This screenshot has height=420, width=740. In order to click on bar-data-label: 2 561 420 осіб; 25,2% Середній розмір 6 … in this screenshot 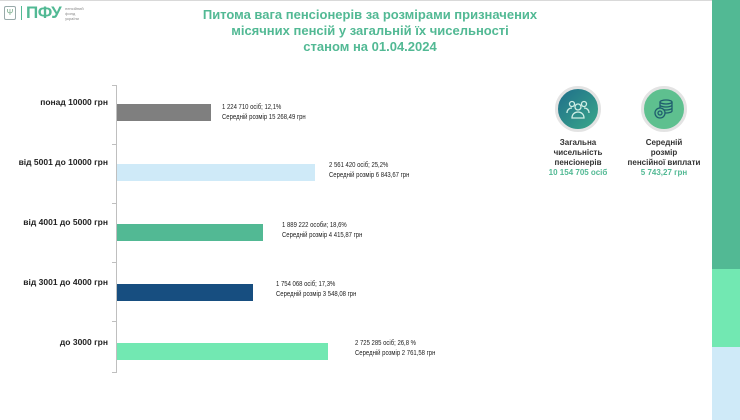, I will do `click(369, 171)`.